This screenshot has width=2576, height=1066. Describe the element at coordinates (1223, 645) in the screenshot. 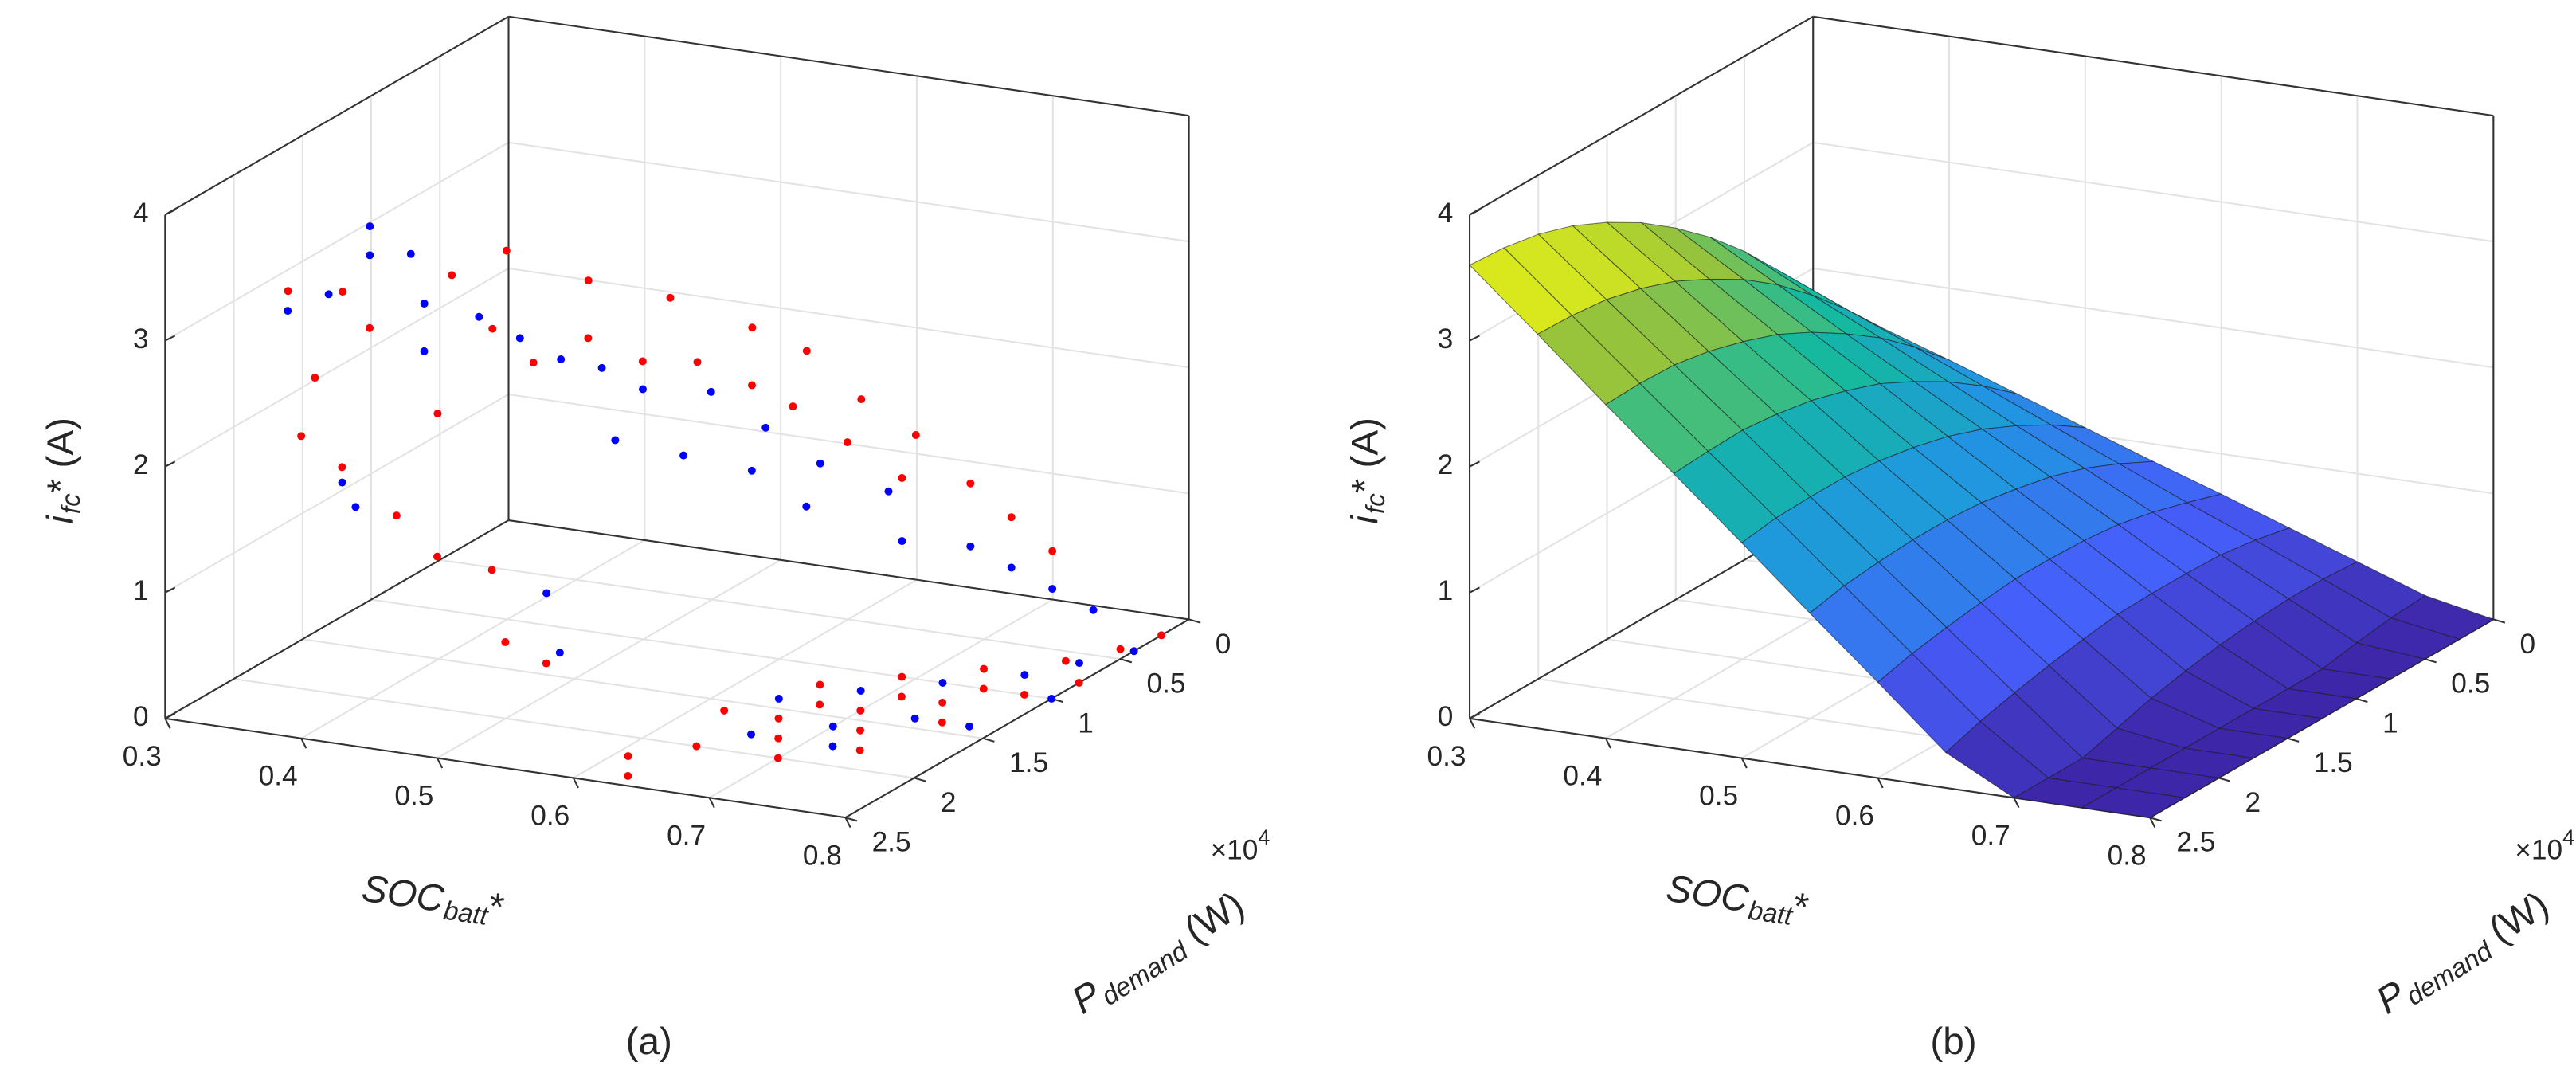

I see `y-tick-label: 0` at that location.